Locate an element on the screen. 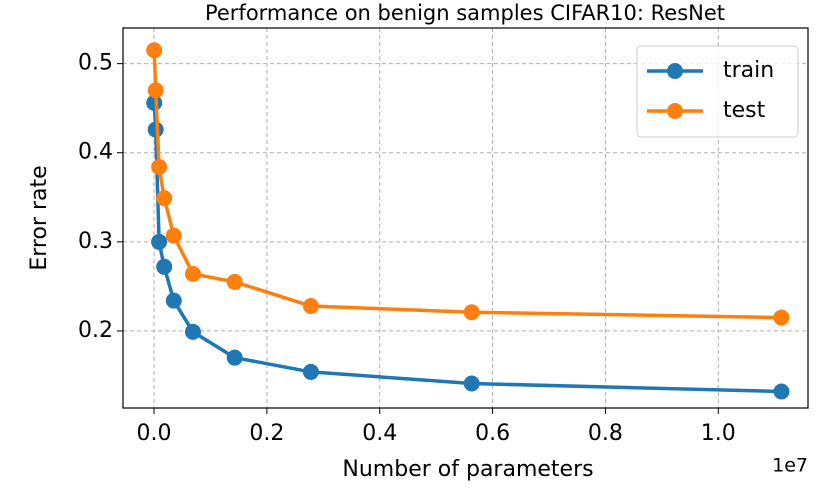 Image resolution: width=830 pixels, height=498 pixels. legend-label: test is located at coordinates (744, 110).